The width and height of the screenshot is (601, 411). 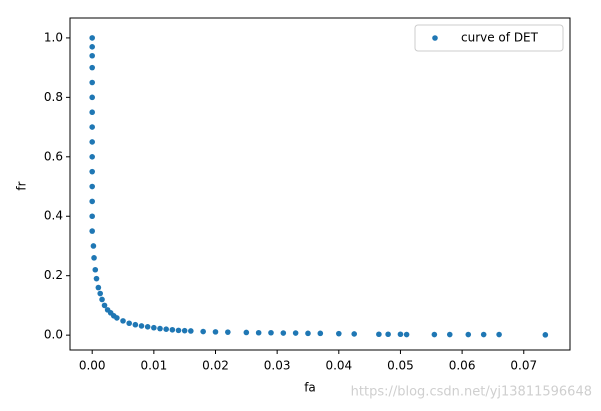 What do you see at coordinates (435, 38) in the screenshot?
I see `legend-marker` at bounding box center [435, 38].